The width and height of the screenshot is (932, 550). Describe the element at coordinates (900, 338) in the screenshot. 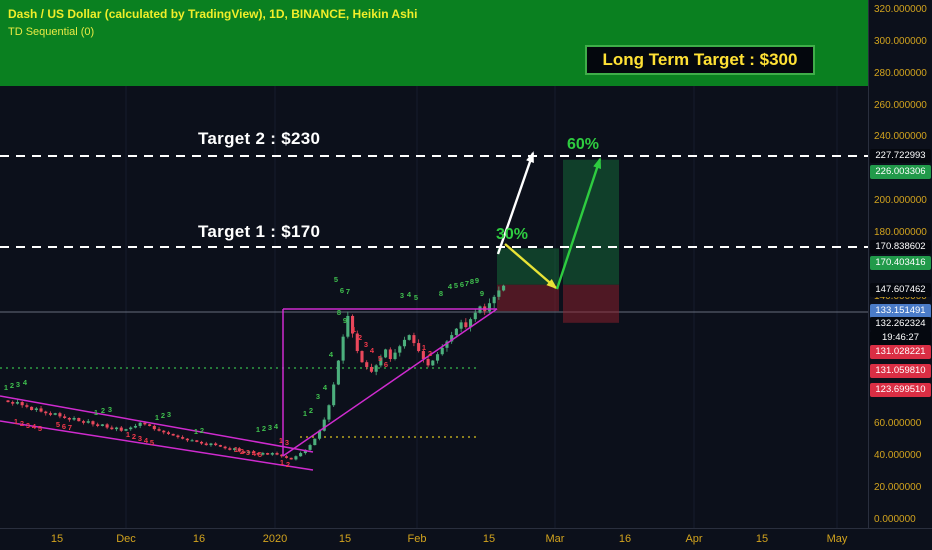

I see `price-flag-label: 19:46:27` at that location.